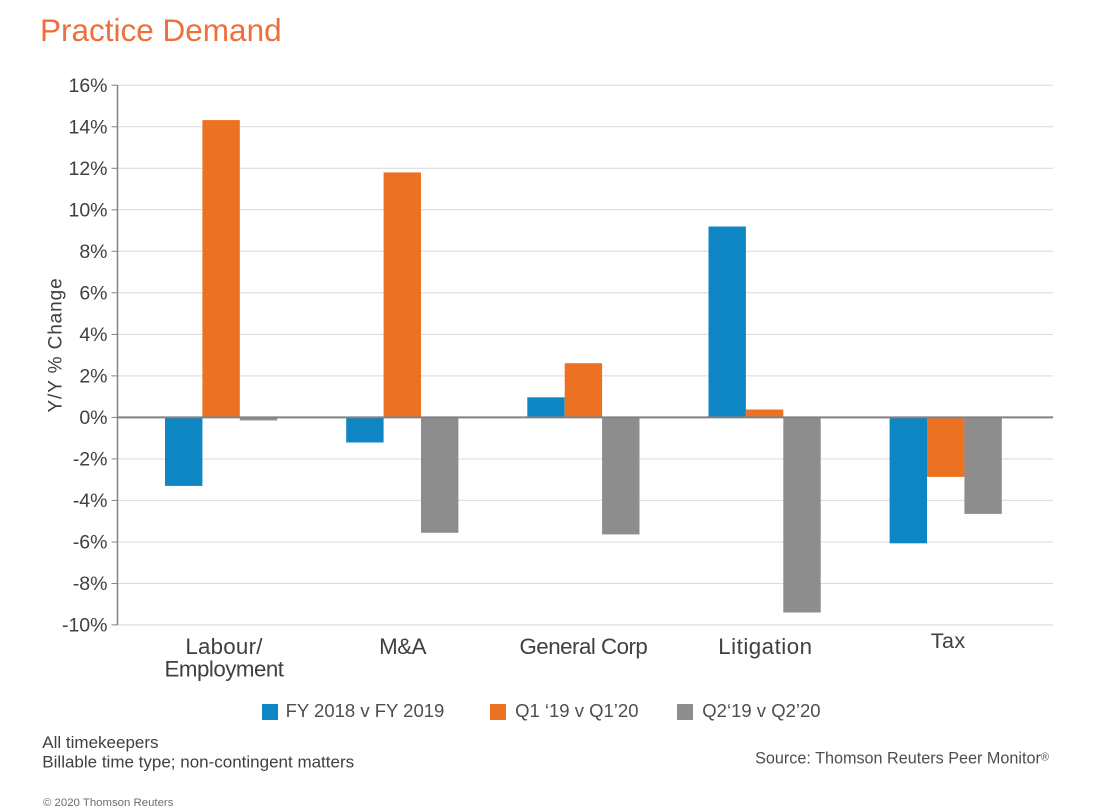  Describe the element at coordinates (93, 377) in the screenshot. I see `svg-text: 2%` at that location.